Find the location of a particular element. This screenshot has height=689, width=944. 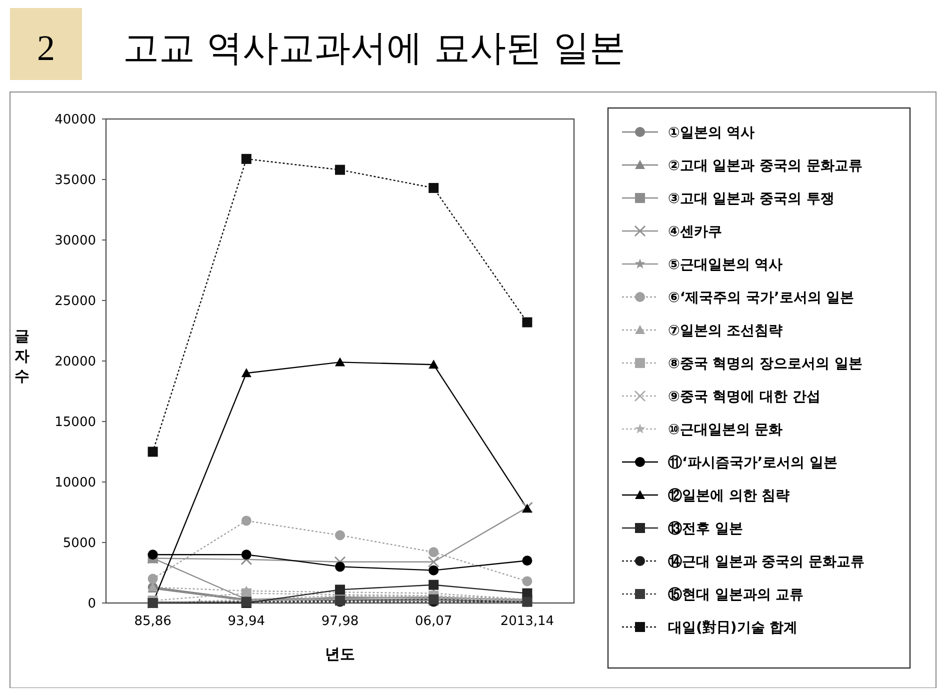

legend-label: ⑨중국 혁명에 대한 간섭 is located at coordinates (744, 396).